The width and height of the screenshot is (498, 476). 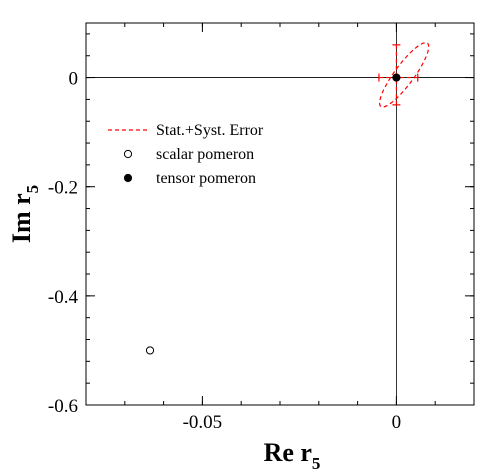 I want to click on legend-label: tensor pomeron, so click(x=206, y=178).